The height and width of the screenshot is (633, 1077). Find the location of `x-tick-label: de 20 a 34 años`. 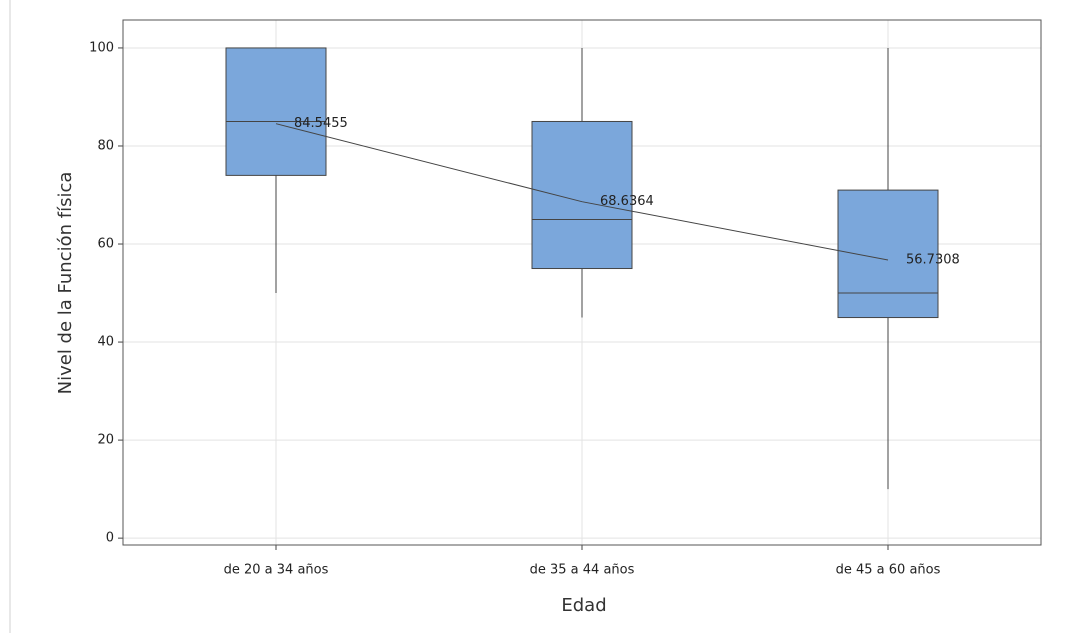

x-tick-label: de 20 a 34 años is located at coordinates (276, 570).